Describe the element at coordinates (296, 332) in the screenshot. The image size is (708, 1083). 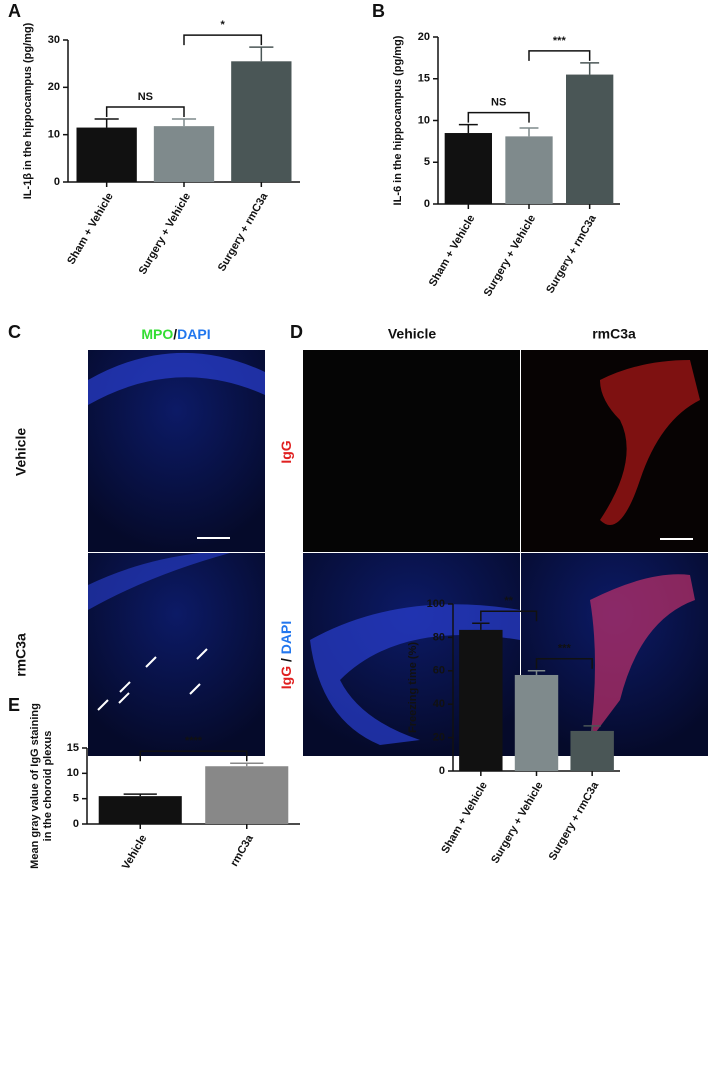
I see `panel-label: D` at that location.